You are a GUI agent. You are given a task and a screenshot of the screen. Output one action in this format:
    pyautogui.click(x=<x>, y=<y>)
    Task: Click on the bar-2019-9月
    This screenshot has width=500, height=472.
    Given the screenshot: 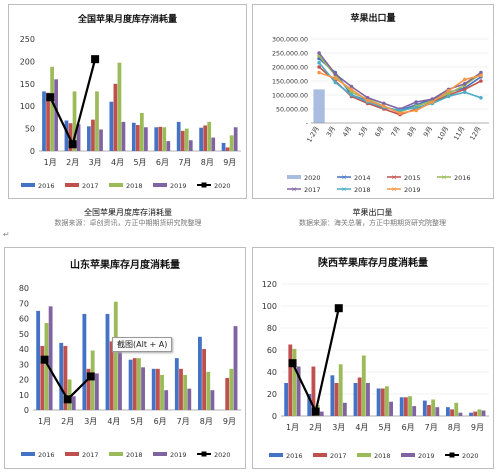 What is the action you would take?
    pyautogui.click(x=483, y=413)
    